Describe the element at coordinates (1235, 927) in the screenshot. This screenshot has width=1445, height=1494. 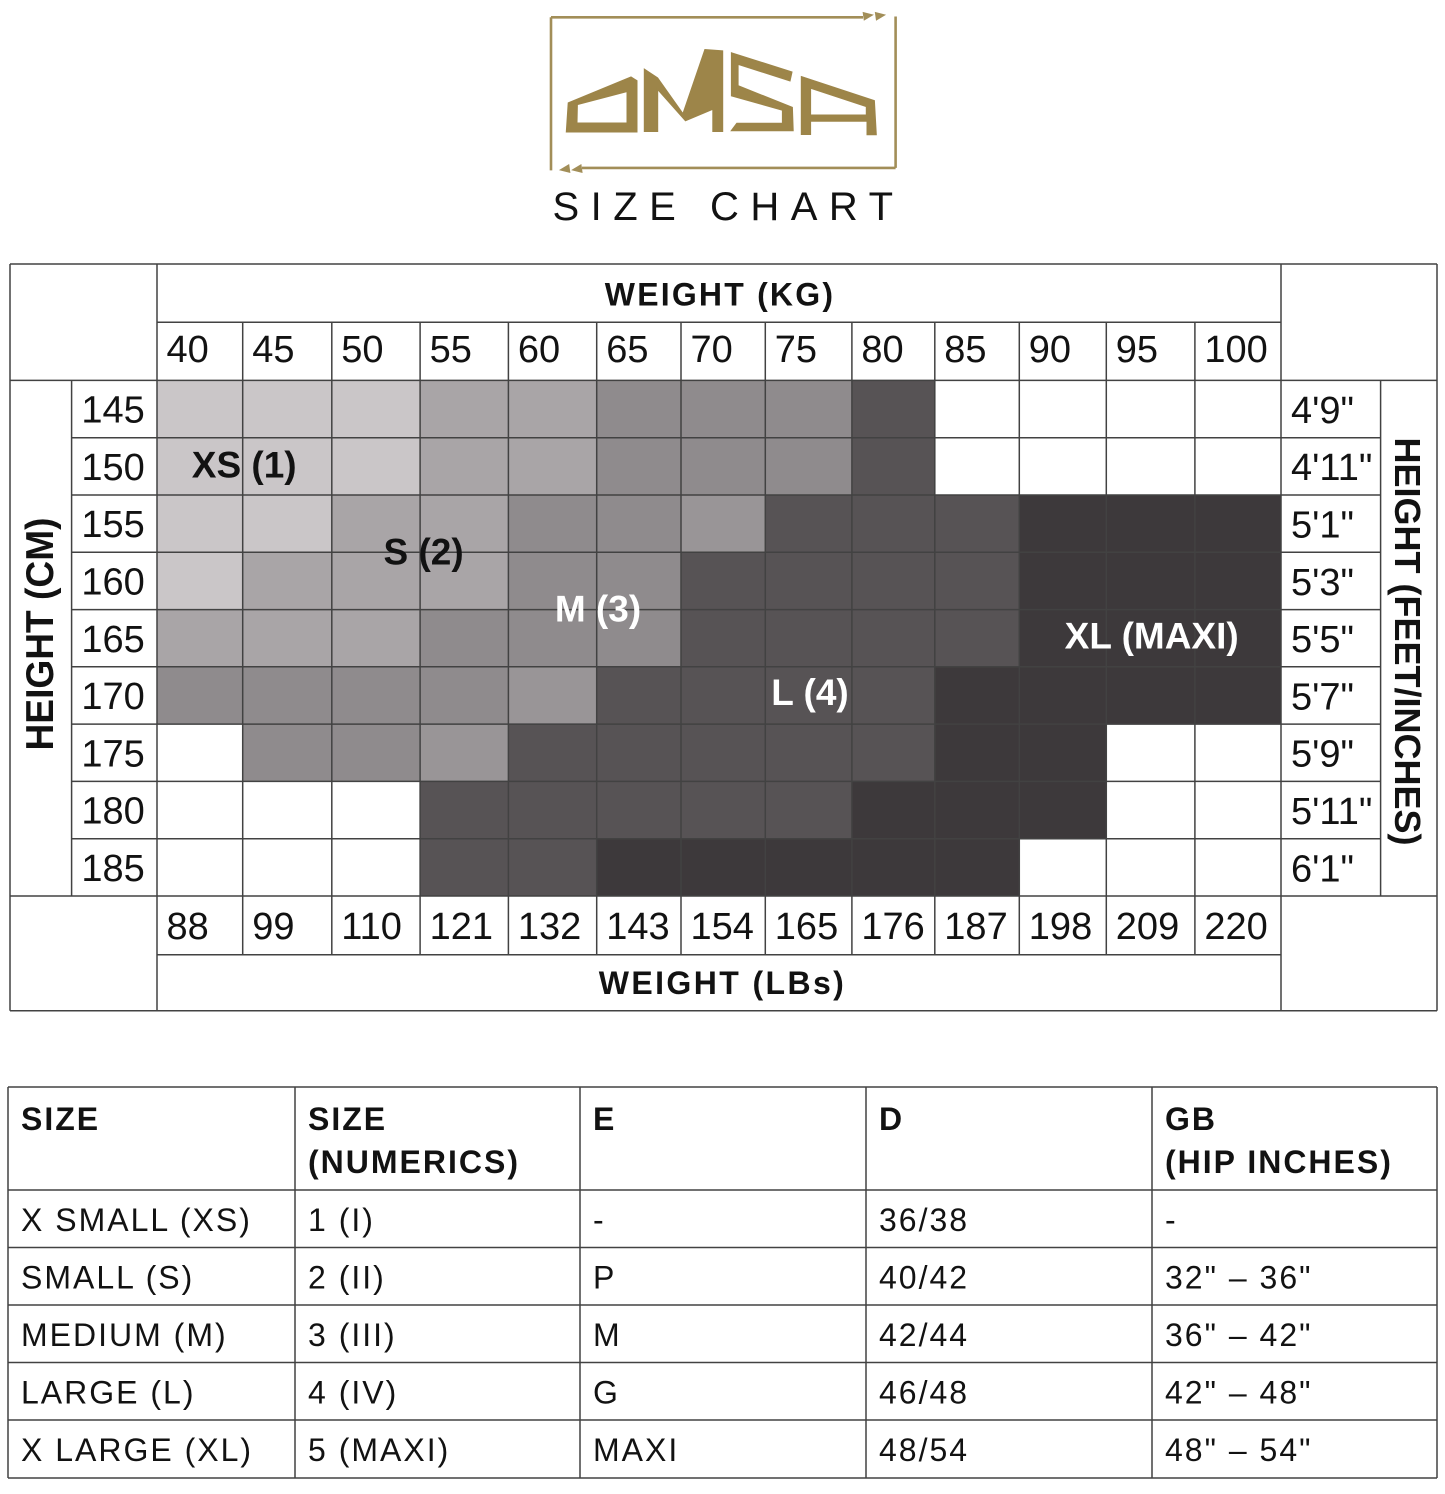
I see `svg-text: 220` at that location.